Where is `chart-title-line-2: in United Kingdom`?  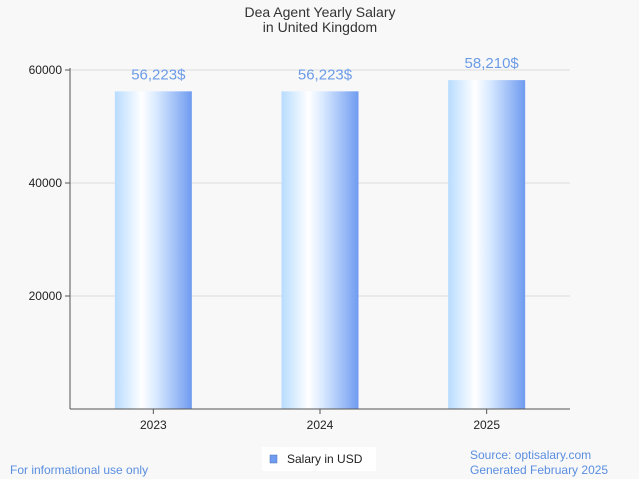
chart-title-line-2: in United Kingdom is located at coordinates (320, 27).